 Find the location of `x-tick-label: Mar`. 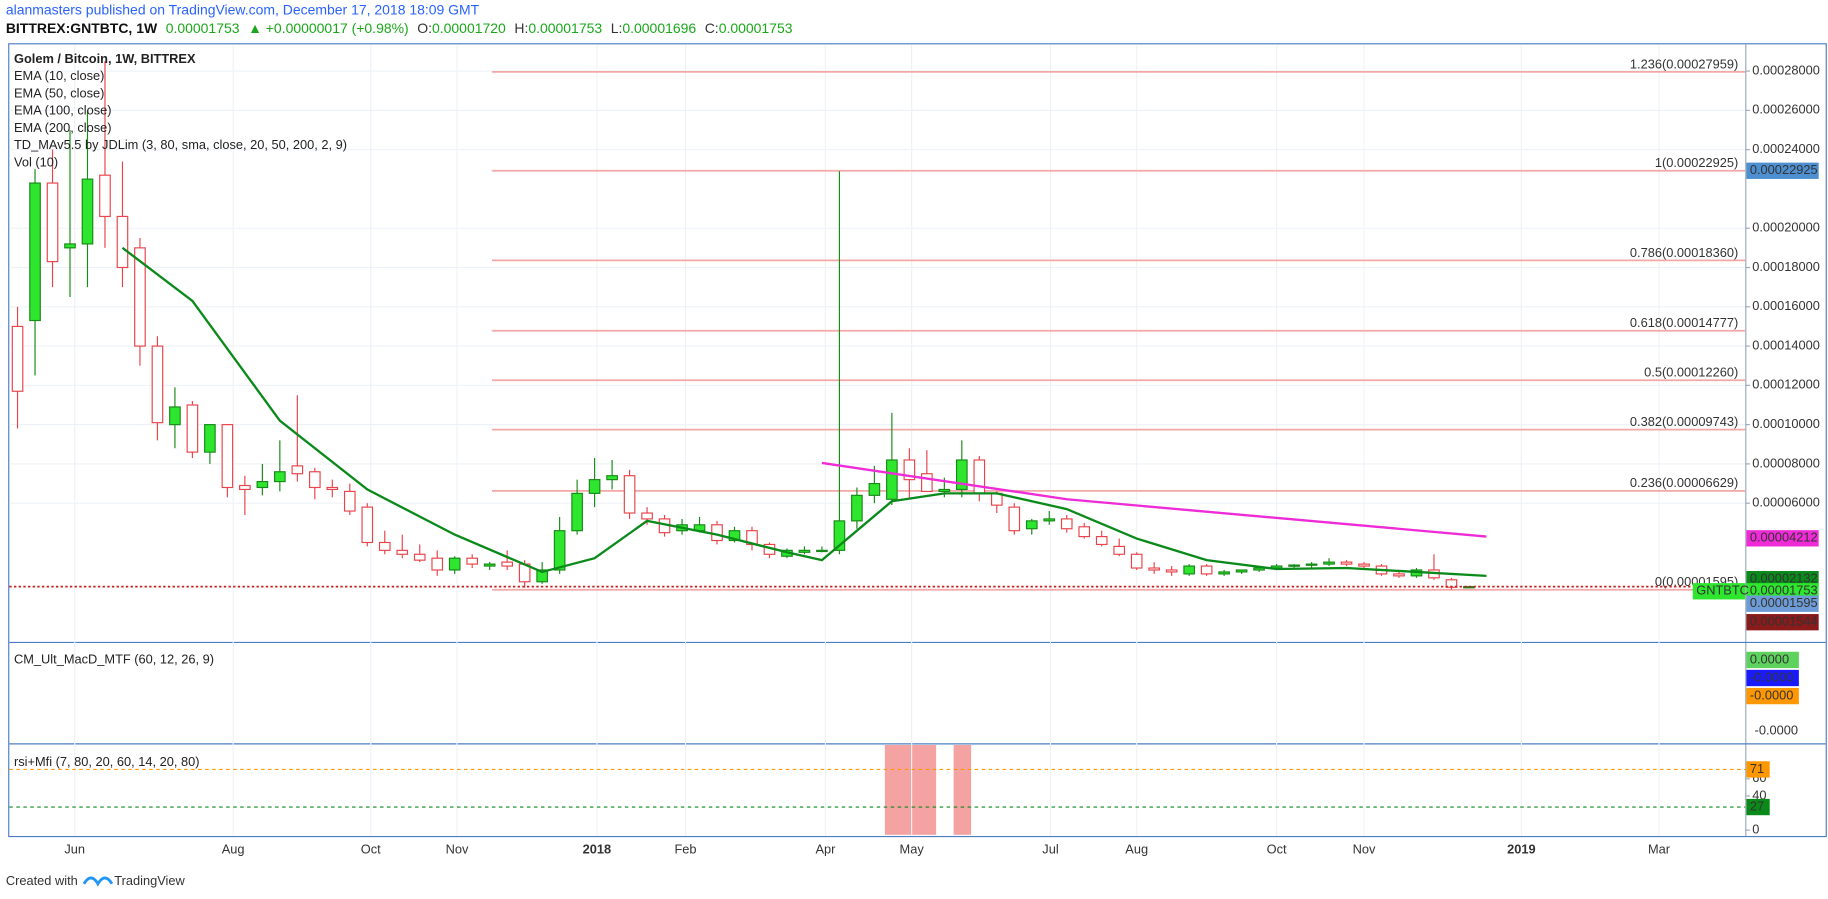

x-tick-label: Mar is located at coordinates (1659, 848).